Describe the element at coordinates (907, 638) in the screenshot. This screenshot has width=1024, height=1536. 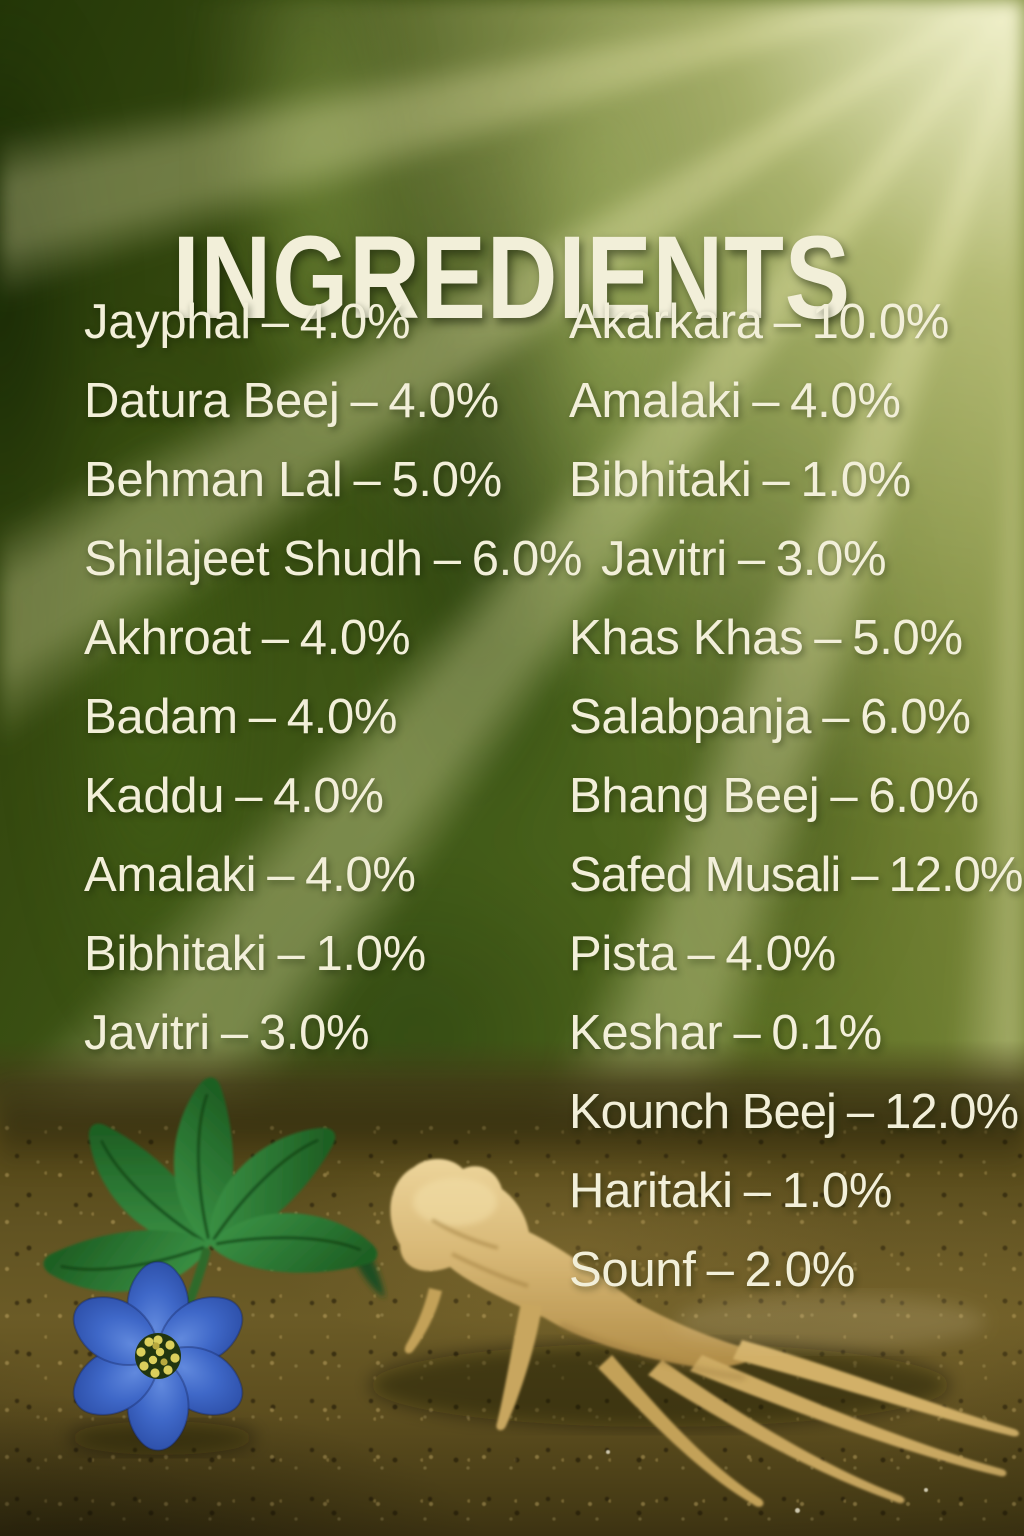
I see `ingredient-percent: 5.0%` at that location.